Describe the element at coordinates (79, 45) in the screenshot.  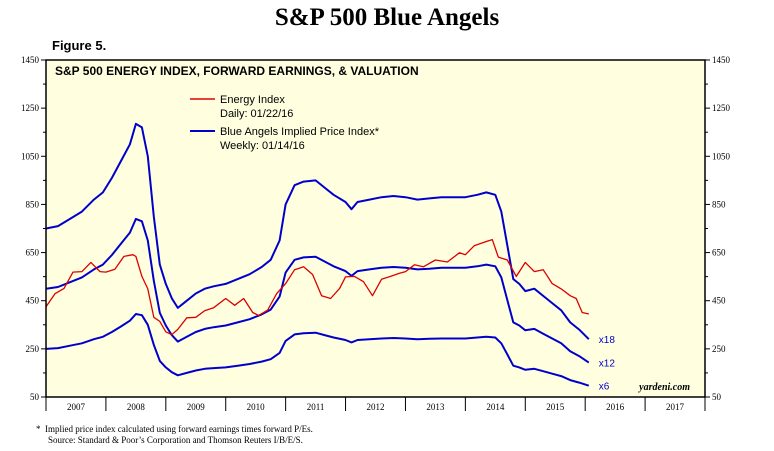
I see `figure-label: Figure 5.` at that location.